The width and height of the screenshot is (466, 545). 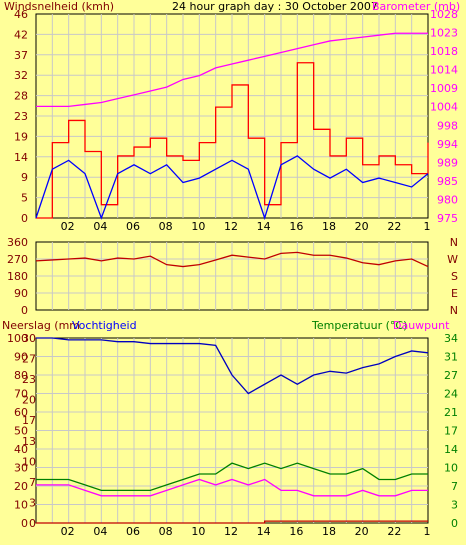 What do you see at coordinates (32, 502) in the screenshot?
I see `rain-tick-label: 3` at bounding box center [32, 502].